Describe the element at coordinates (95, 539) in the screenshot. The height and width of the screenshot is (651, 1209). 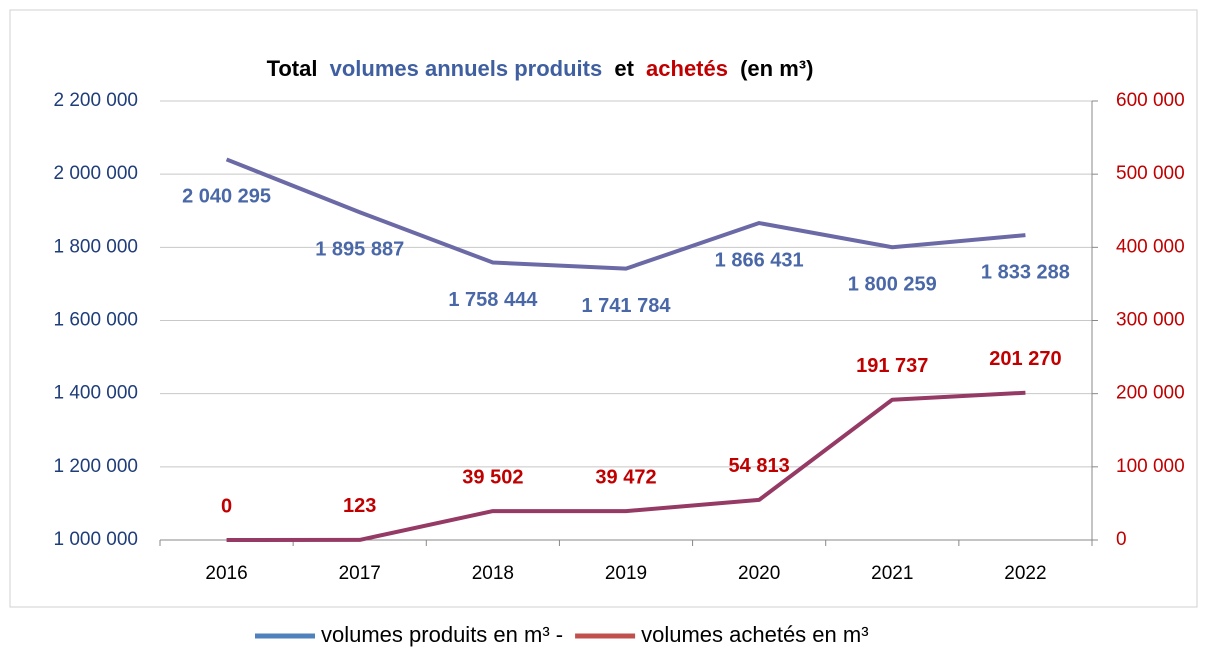
I see `y-tick-label: 1 000 000` at that location.